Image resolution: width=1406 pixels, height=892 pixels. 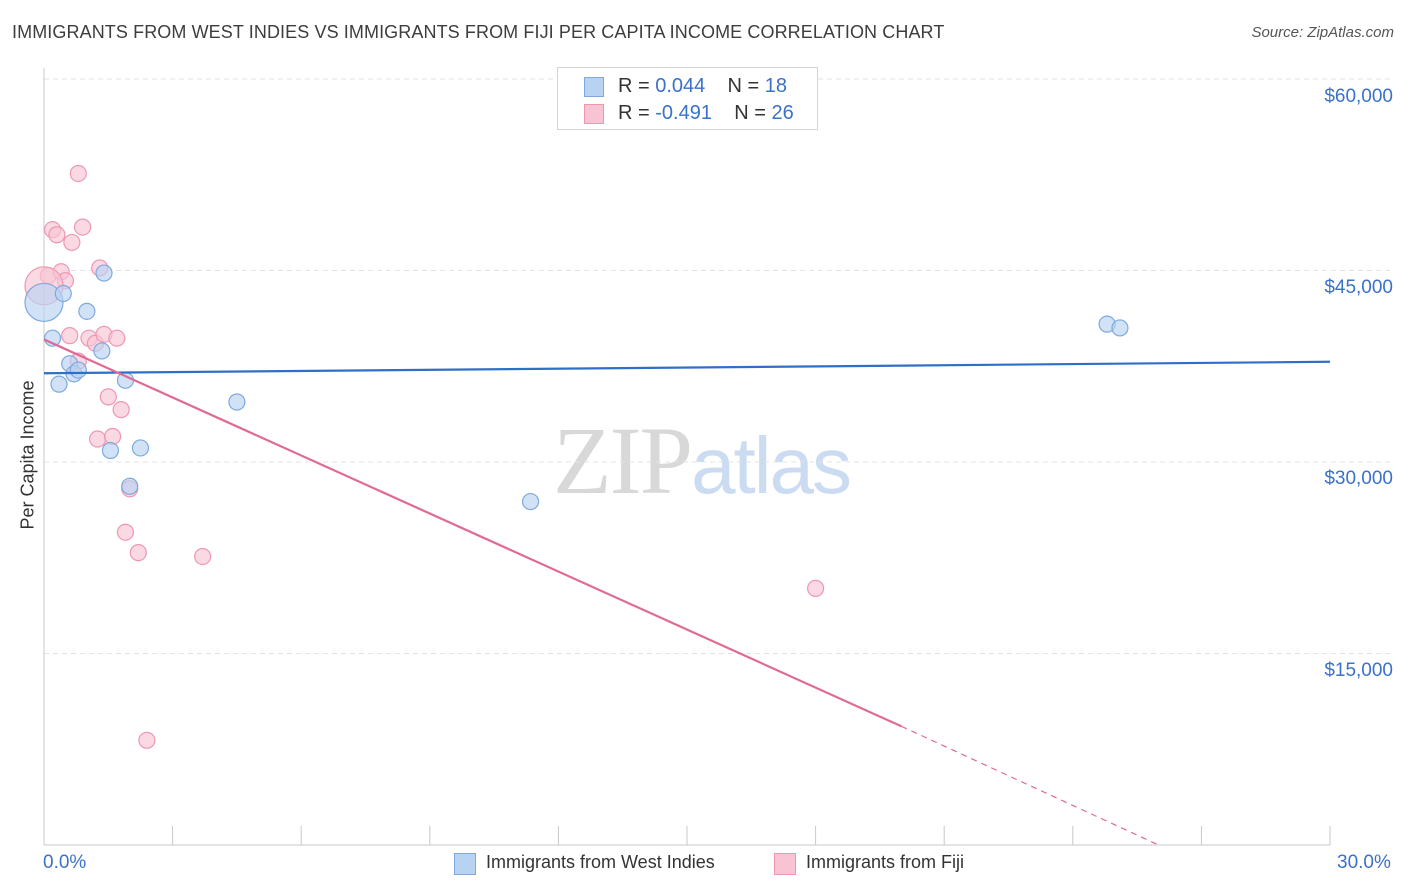 I want to click on legend-stats: R = -0.491 N = 26, so click(x=706, y=113).